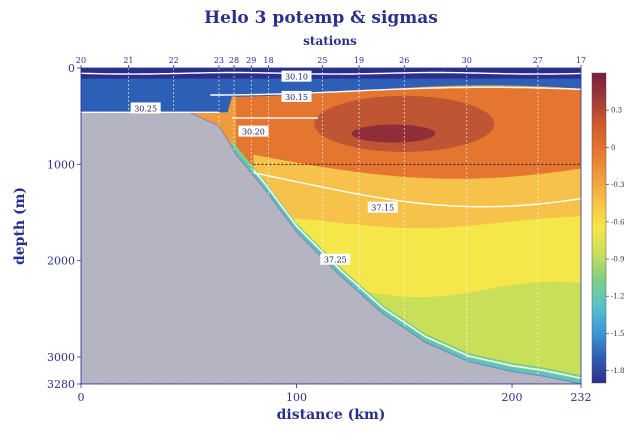 The height and width of the screenshot is (435, 642). Describe the element at coordinates (428, 250) in the screenshot. I see `band-yellow` at that location.